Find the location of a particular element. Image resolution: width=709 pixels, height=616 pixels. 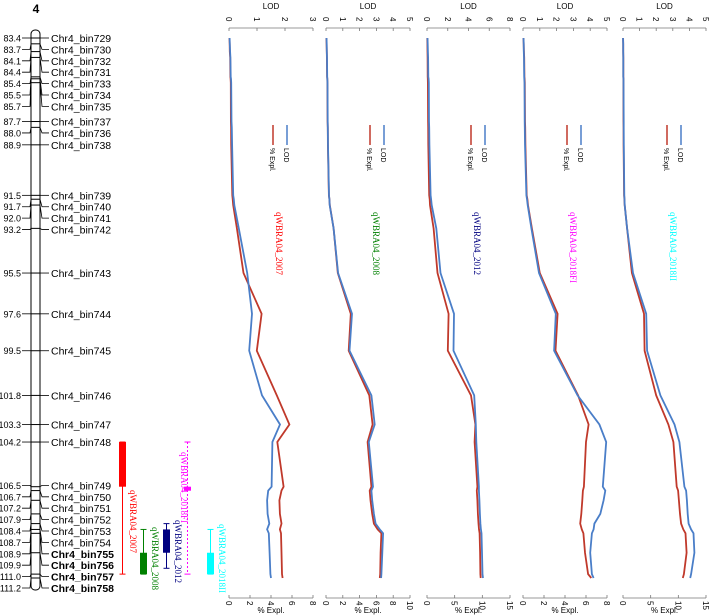

marker-position: 108.4 is located at coordinates (10, 532).